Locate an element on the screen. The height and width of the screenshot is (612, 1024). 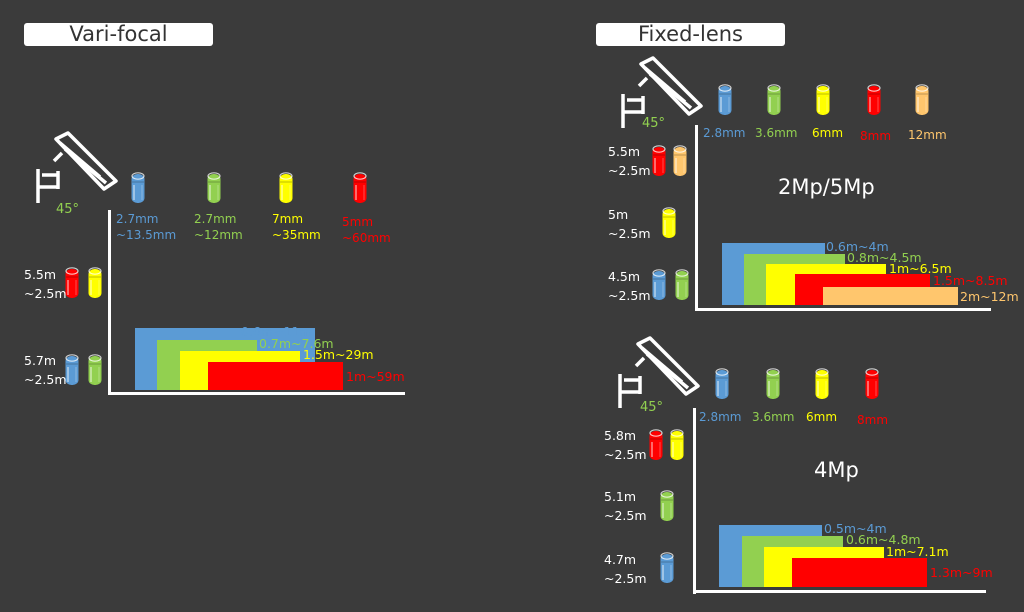
lens-range-label: ~60mm is located at coordinates (366, 238).